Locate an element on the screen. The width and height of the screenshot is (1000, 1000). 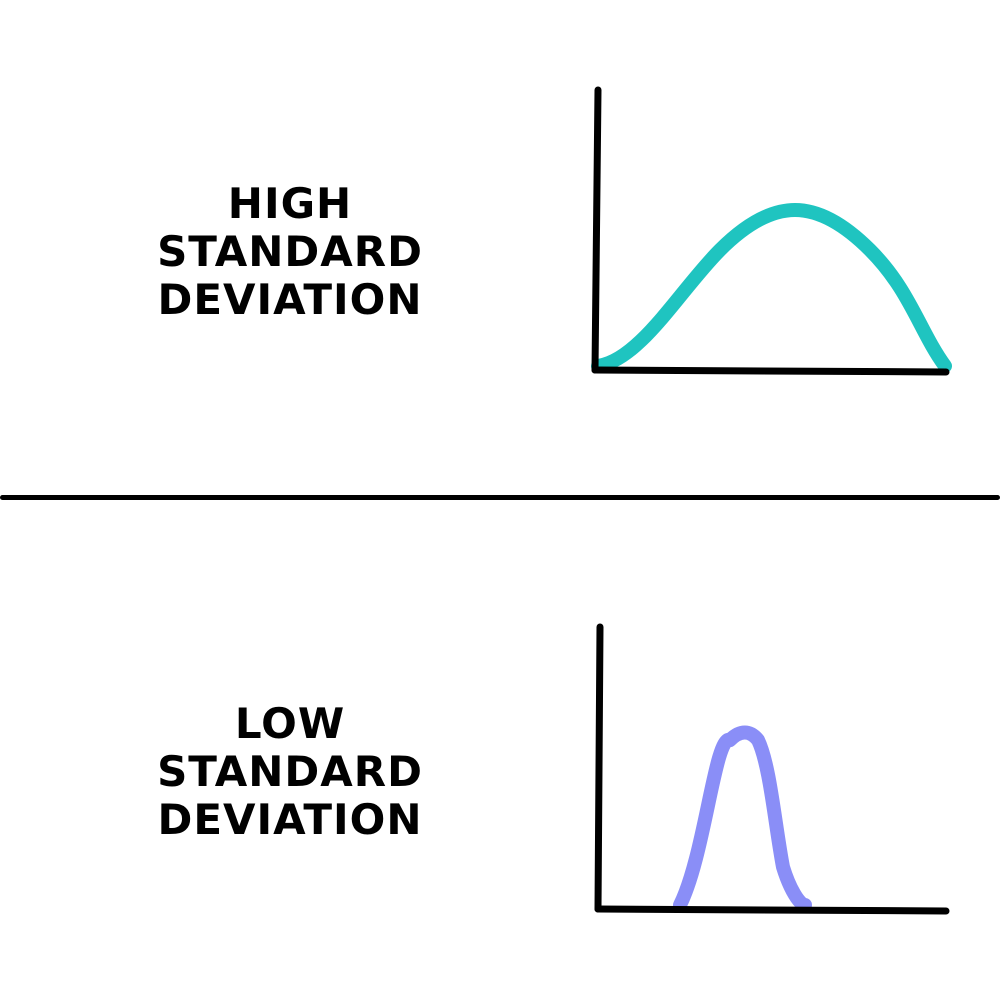
high-std-label: HIGH STANDARD DEVIATION is located at coordinates (290, 252).